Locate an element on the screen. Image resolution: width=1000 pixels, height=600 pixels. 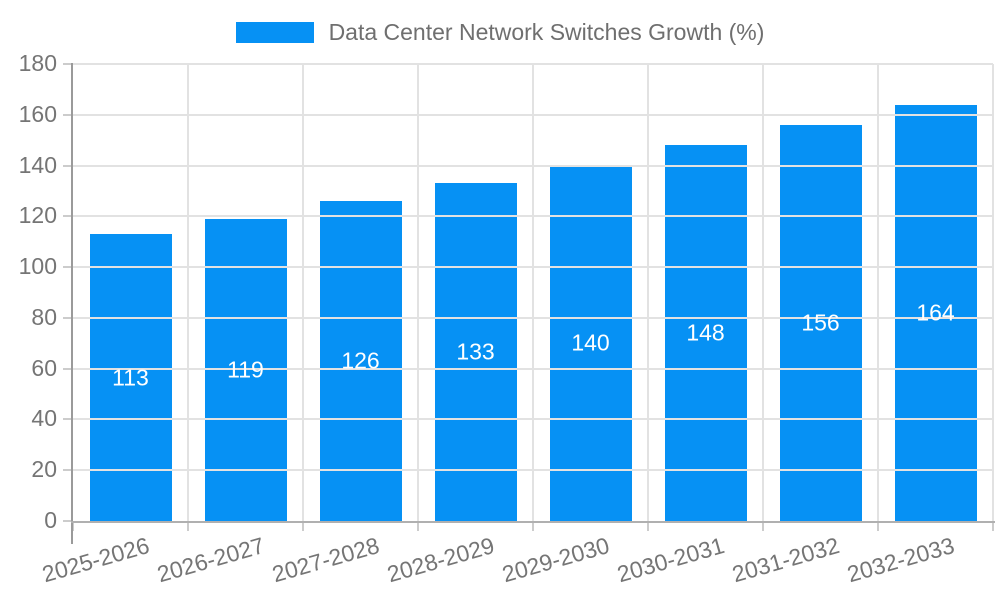
y-tick-label: 40 is located at coordinates (44, 418).